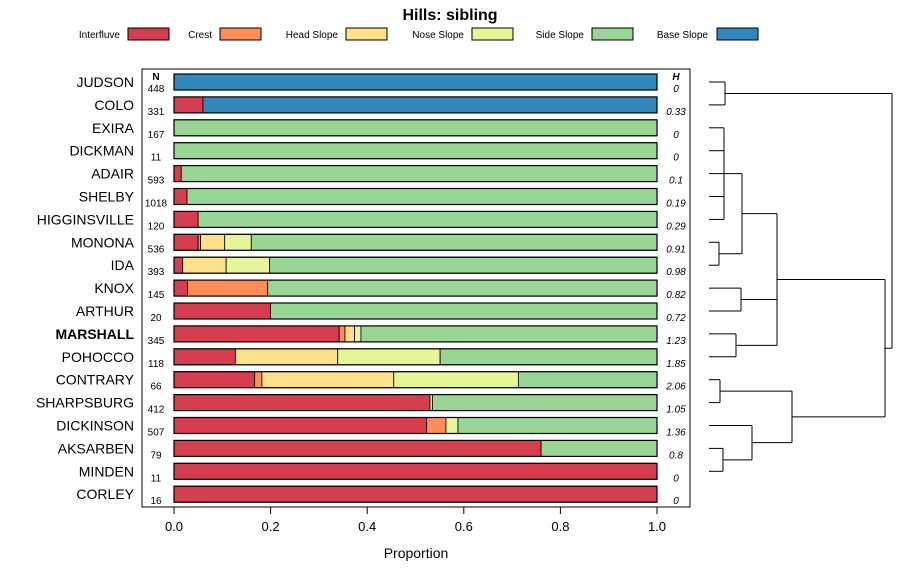  What do you see at coordinates (101, 151) in the screenshot?
I see `row-label-dickman: DICKMAN` at bounding box center [101, 151].